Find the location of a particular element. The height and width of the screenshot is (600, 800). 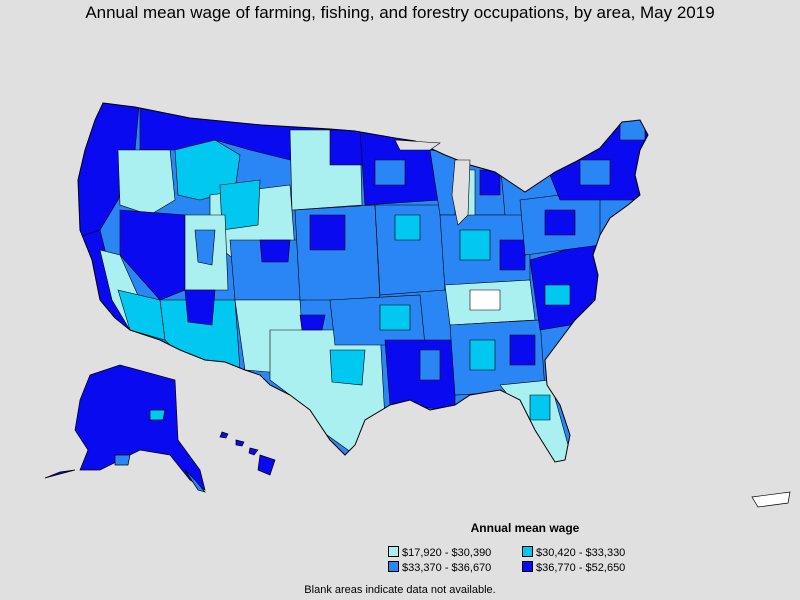

legend-label: $33,370 - $36,670 is located at coordinates (447, 568).